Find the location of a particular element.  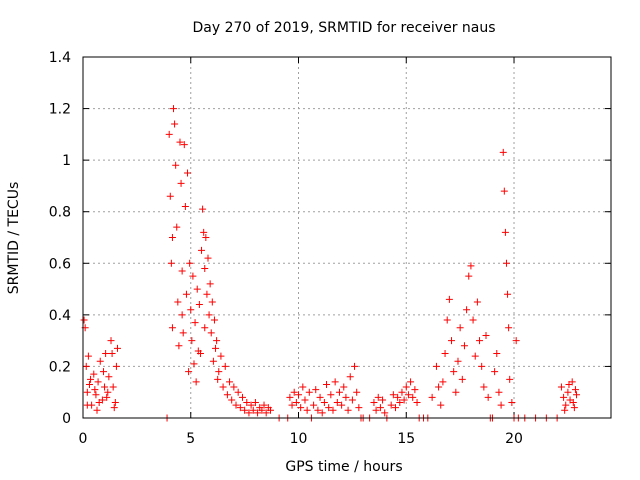

y-tick-label: 1.2 is located at coordinates (60, 110).